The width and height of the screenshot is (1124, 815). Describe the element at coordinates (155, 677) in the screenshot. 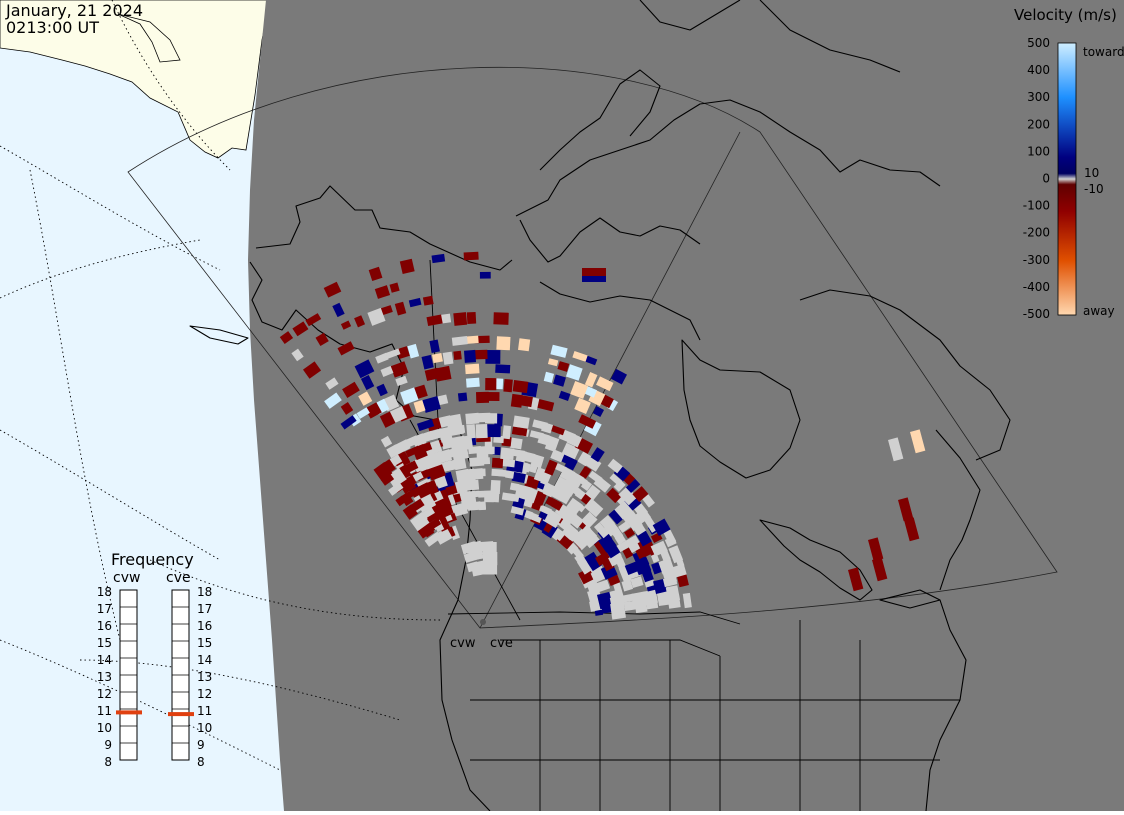

I see `frequency-grid: 18 18 17 17 16 16 15 15 14 14 13 13 12 12 11 11 10 10 9 9 8 8` at that location.